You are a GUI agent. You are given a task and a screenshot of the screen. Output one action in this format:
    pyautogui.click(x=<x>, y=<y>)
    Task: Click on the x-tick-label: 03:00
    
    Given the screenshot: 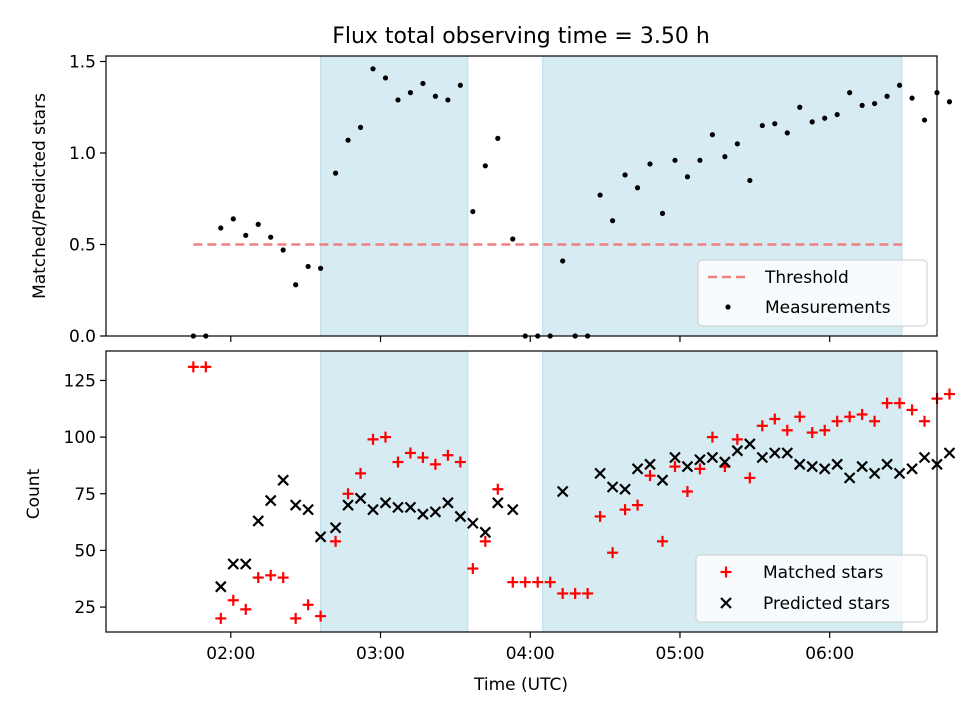 What is the action you would take?
    pyautogui.click(x=380, y=654)
    